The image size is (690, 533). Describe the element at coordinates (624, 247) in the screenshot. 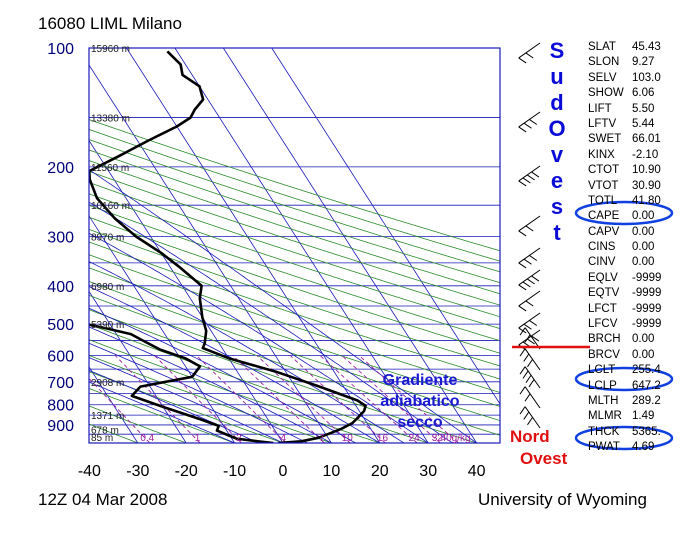

I see `index-row-cins: CINS 0.00` at that location.